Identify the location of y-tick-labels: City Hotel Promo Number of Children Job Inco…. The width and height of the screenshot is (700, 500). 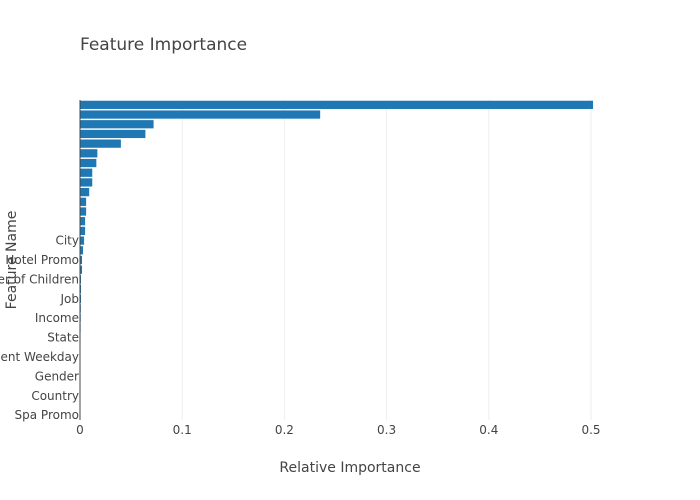
(39, 328).